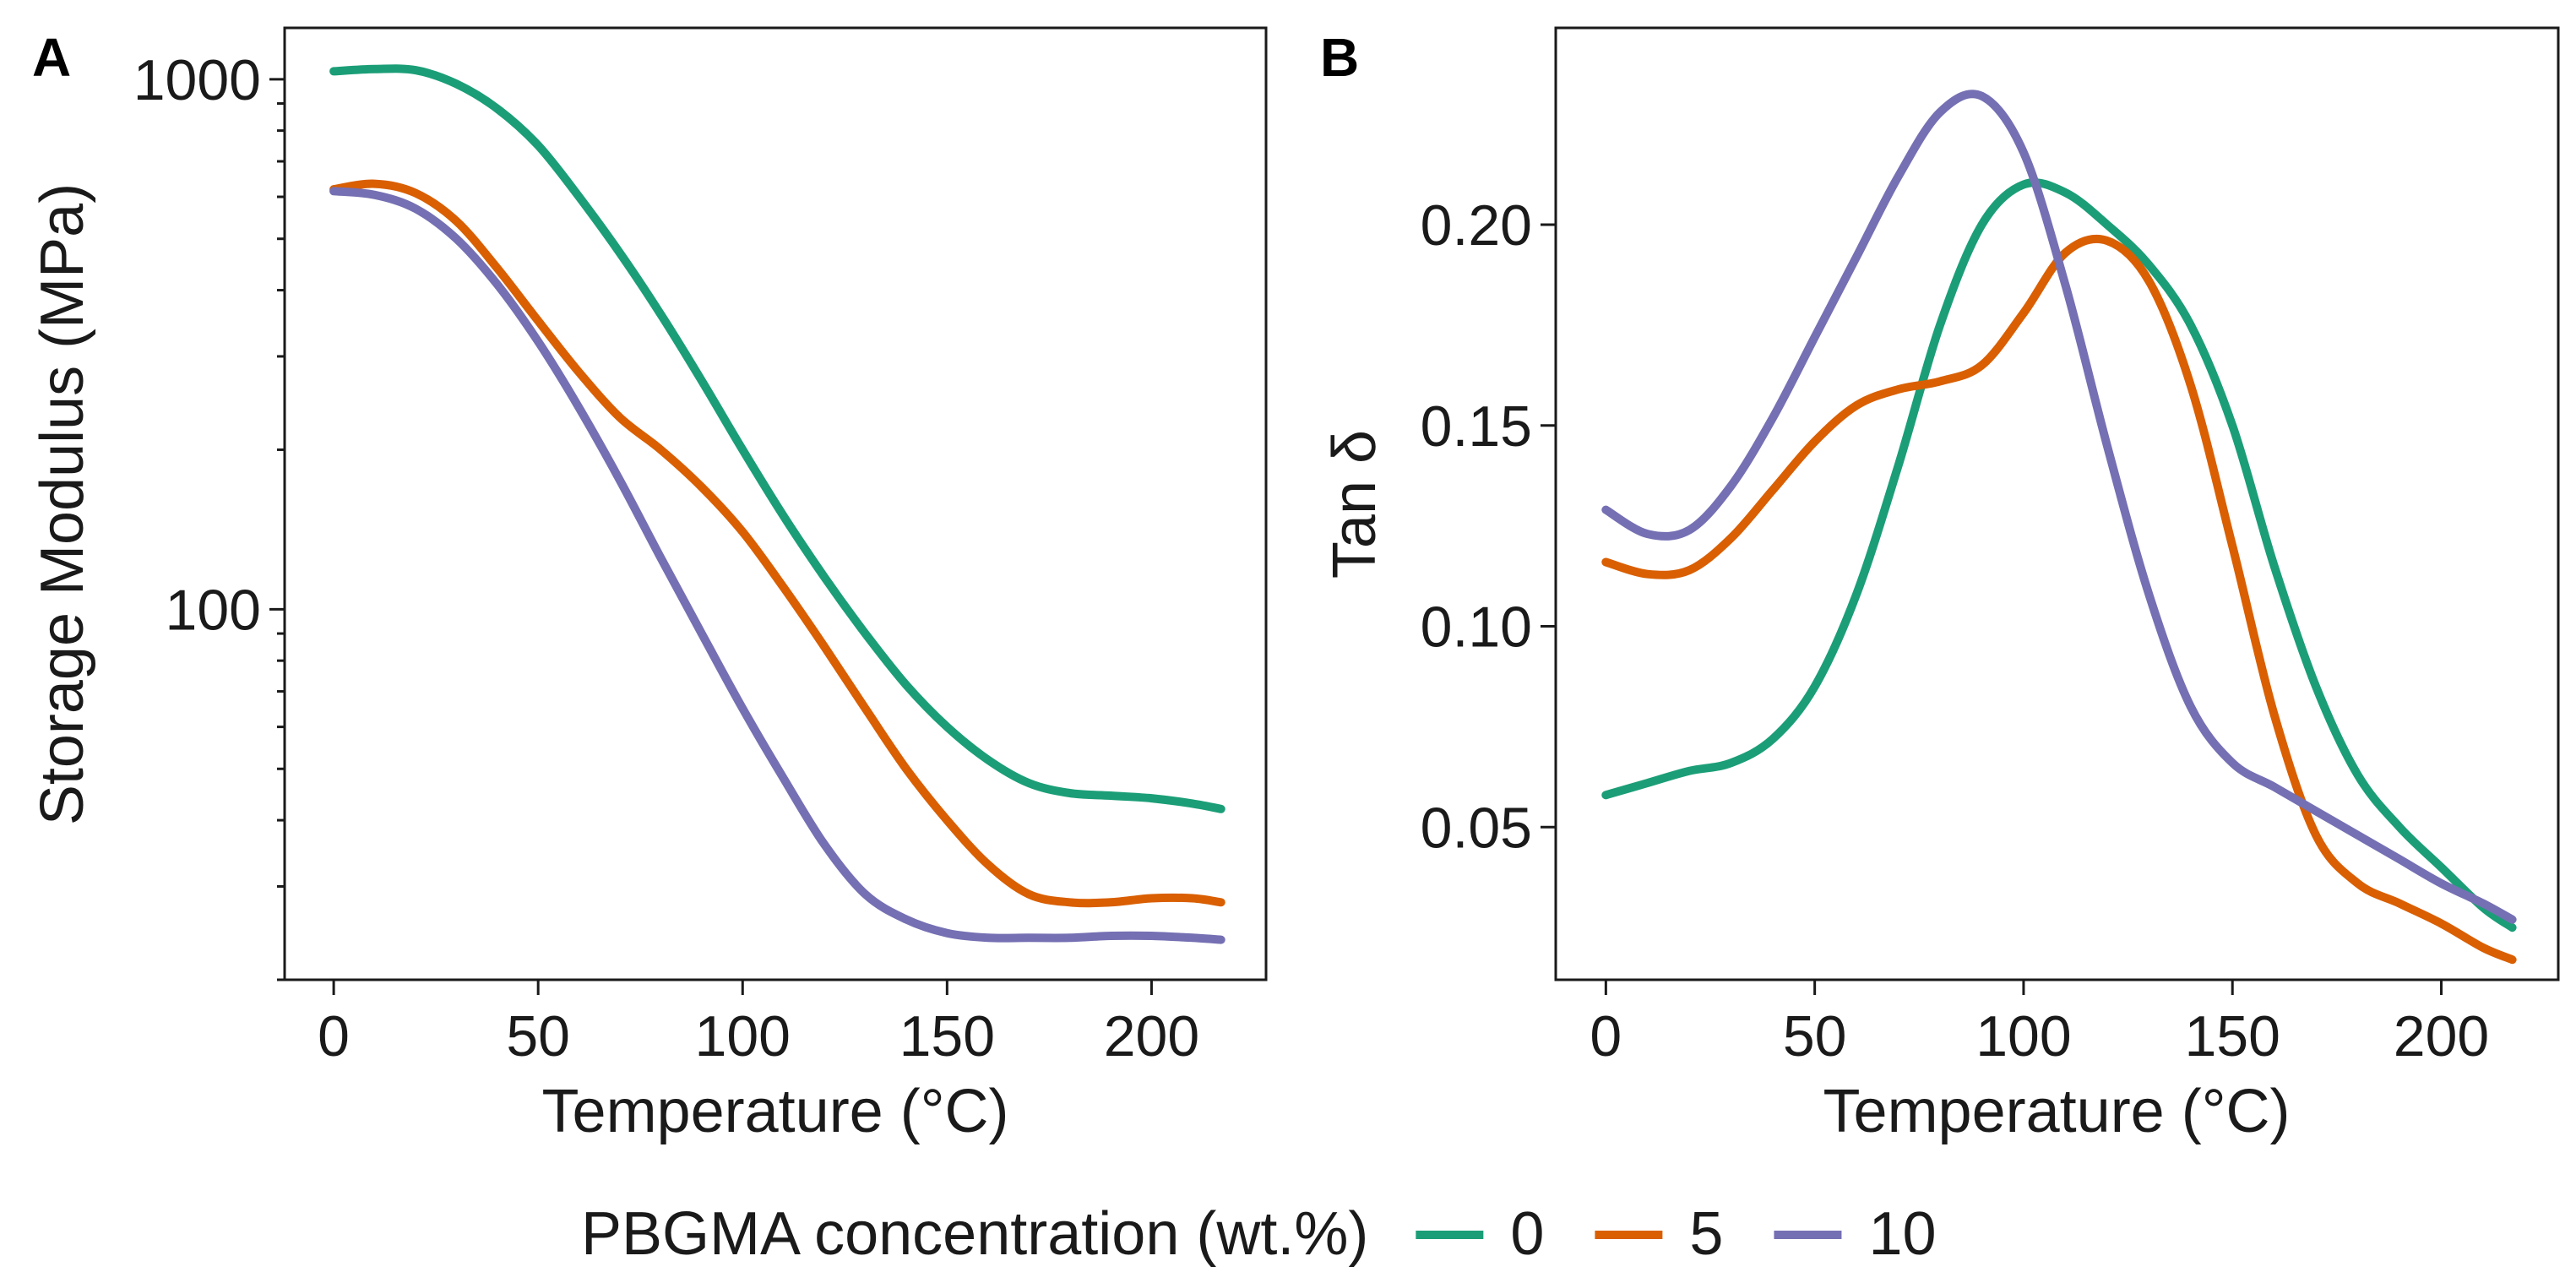 The width and height of the screenshot is (2576, 1283). What do you see at coordinates (538, 1036) in the screenshot?
I see `panel-a-x-tick-label: 50` at bounding box center [538, 1036].